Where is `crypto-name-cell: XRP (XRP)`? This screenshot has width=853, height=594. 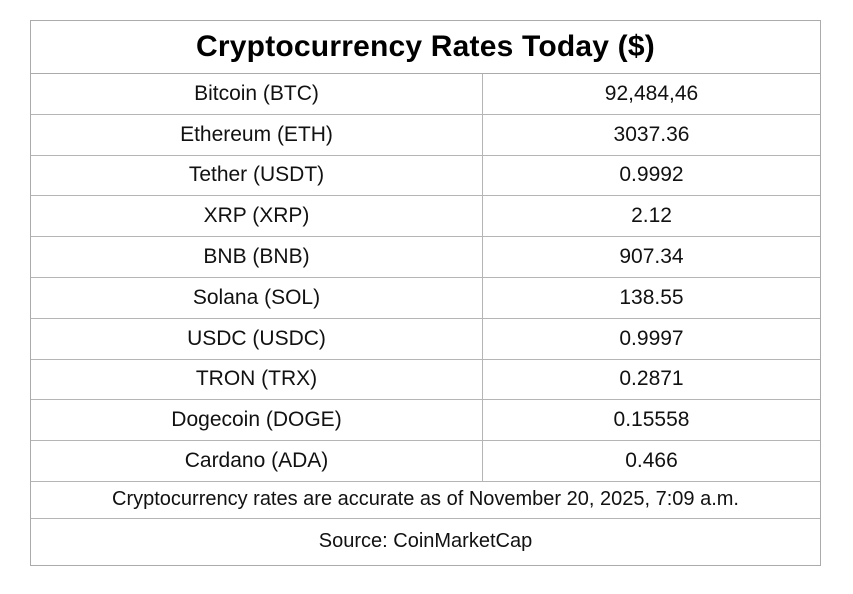 crypto-name-cell: XRP (XRP) is located at coordinates (257, 216).